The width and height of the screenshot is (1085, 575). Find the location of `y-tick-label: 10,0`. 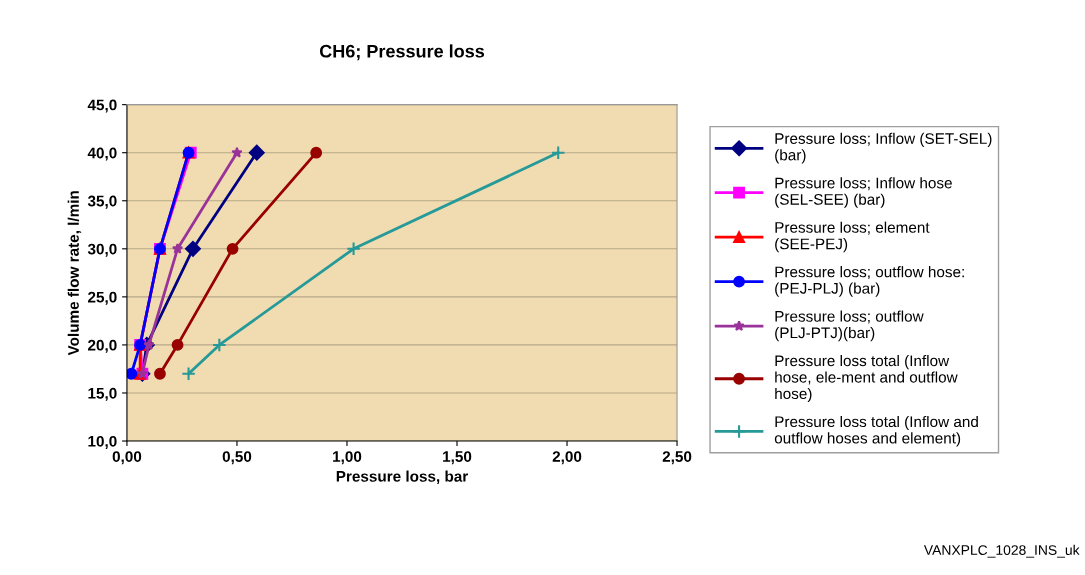

y-tick-label: 10,0 is located at coordinates (102, 442).